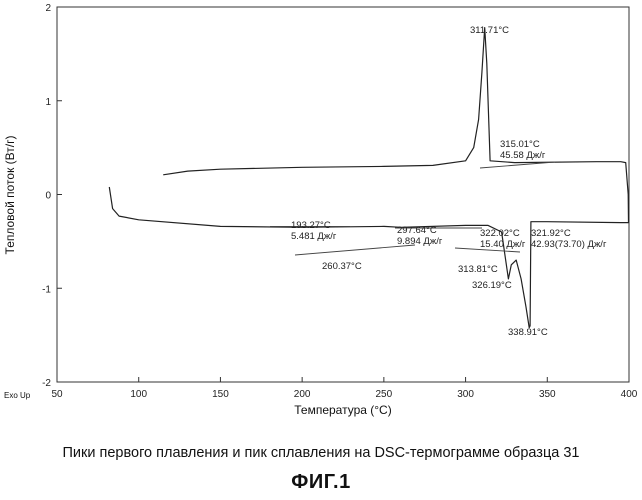 The height and width of the screenshot is (500, 642). What do you see at coordinates (48, 8) in the screenshot?
I see `y-tick-label: 2` at bounding box center [48, 8].